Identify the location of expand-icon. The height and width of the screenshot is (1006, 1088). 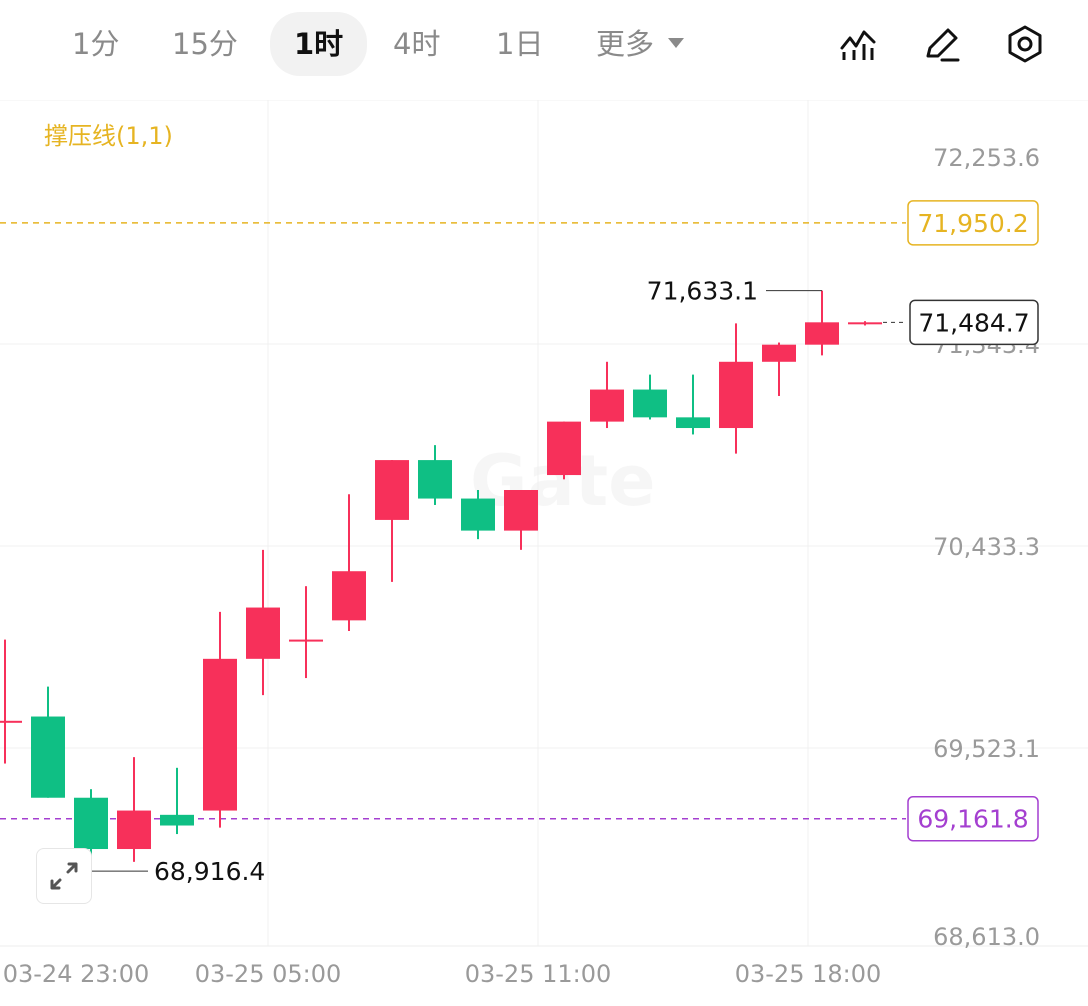
(64, 876).